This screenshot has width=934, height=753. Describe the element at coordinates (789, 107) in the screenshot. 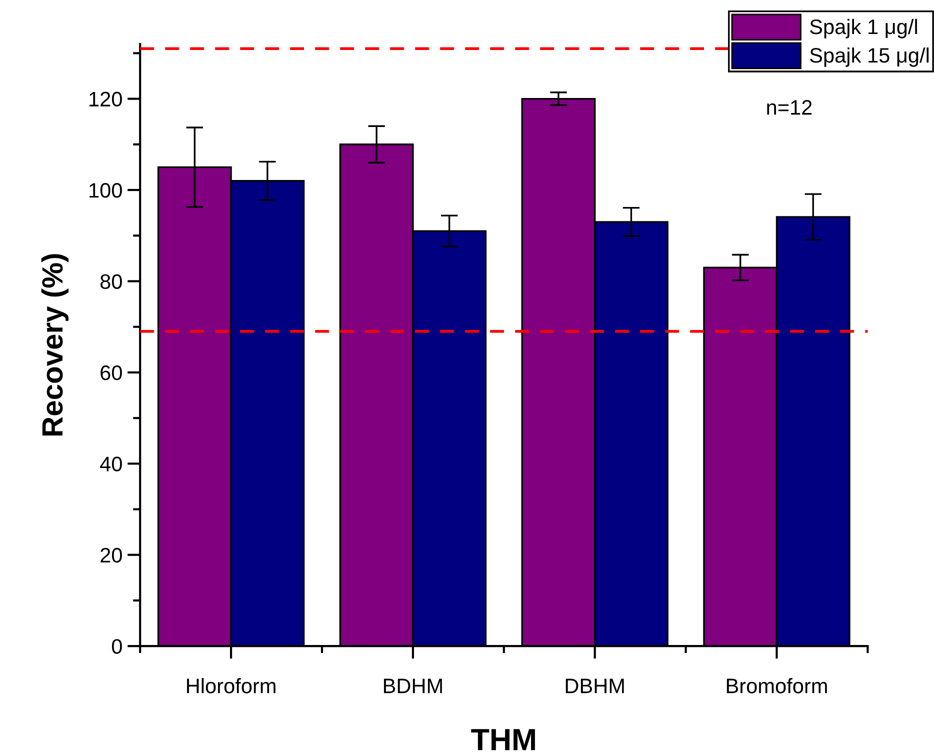

I see `annotation: n=12` at that location.